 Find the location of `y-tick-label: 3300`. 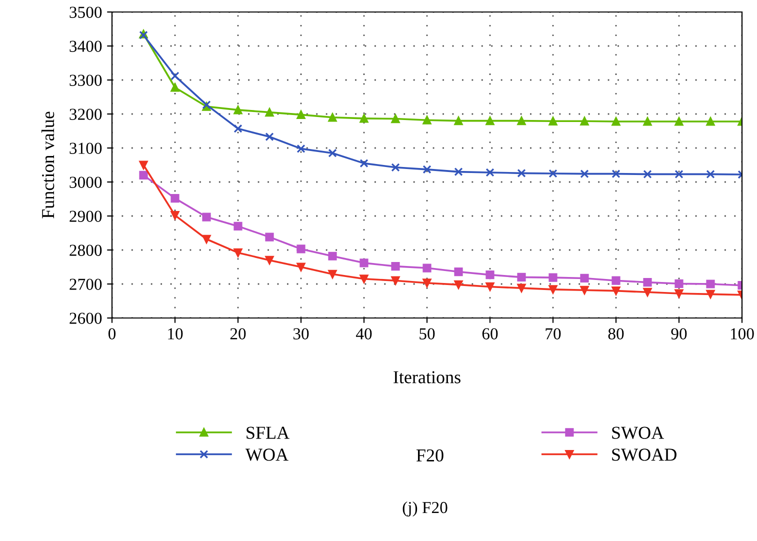

y-tick-label: 3300 is located at coordinates (86, 80).